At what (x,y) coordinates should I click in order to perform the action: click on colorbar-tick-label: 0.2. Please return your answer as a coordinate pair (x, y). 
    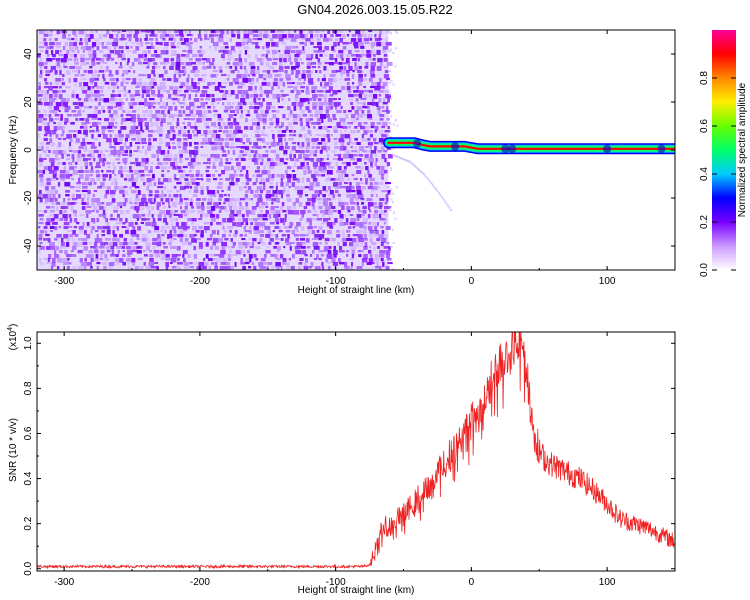
    Looking at the image, I should click on (704, 222).